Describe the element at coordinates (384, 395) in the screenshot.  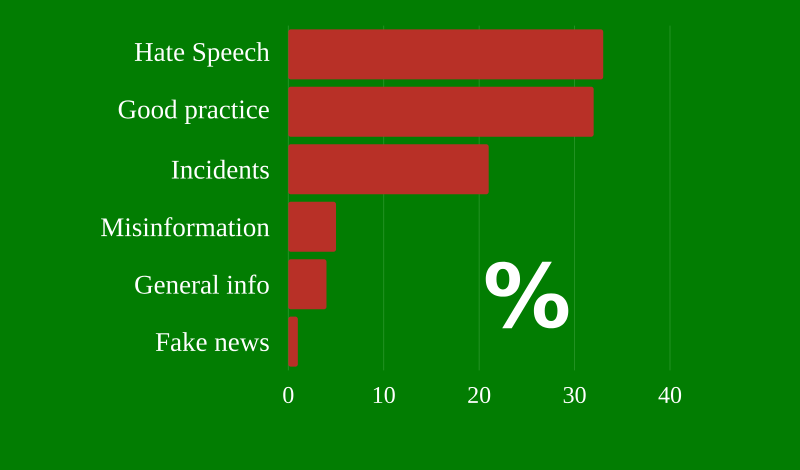
I see `x-tick-label: 10` at that location.